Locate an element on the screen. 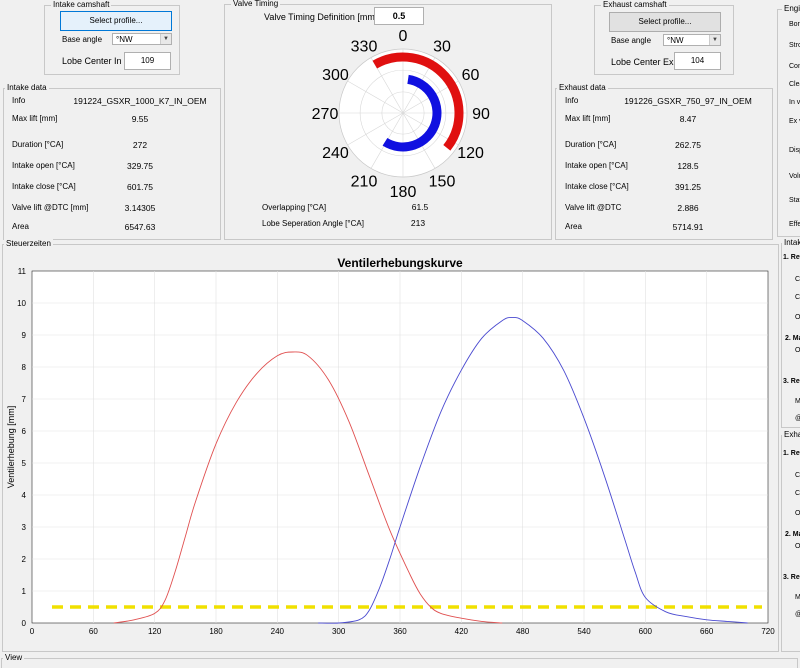 The height and width of the screenshot is (668, 800). chart-ylabel: Ventilerhebung [mm] is located at coordinates (11, 447).